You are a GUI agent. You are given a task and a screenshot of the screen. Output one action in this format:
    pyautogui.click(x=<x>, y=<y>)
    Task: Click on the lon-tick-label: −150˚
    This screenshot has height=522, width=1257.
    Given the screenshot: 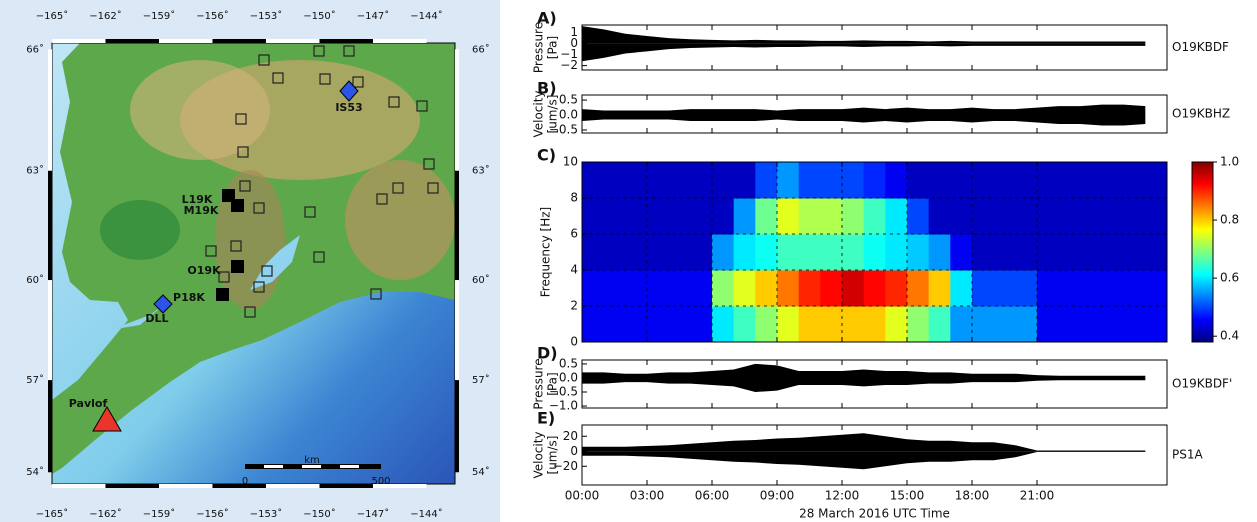 What is the action you would take?
    pyautogui.click(x=319, y=514)
    